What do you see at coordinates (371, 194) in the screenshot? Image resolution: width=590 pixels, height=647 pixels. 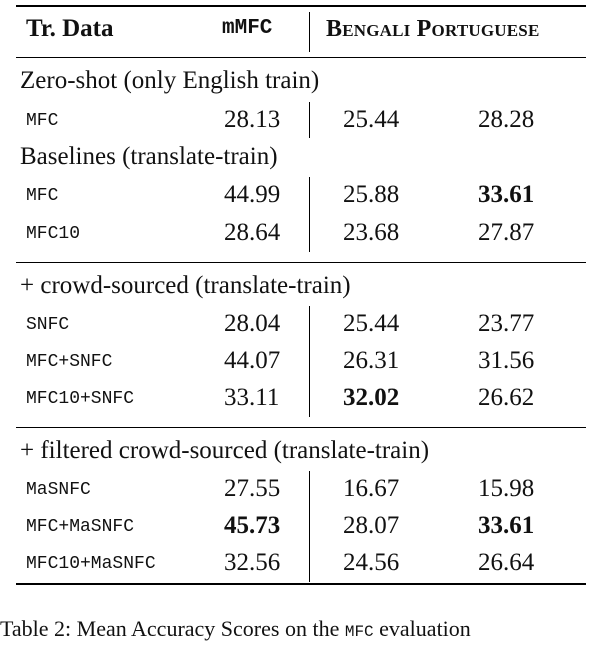 I see `row-bengali-value: 25.88` at bounding box center [371, 194].